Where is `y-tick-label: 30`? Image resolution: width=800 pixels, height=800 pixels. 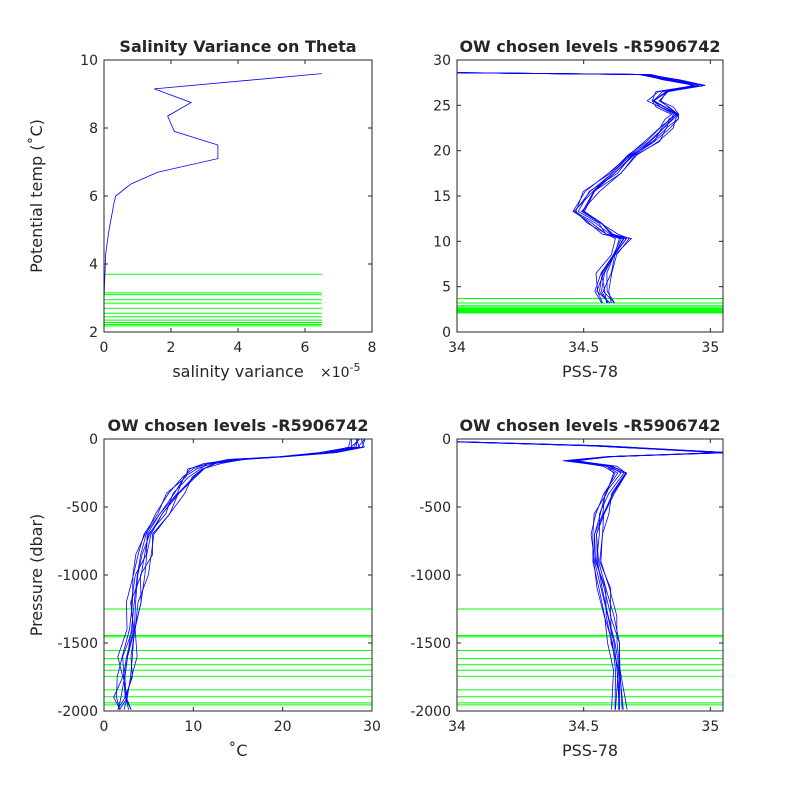
y-tick-label: 30 is located at coordinates (442, 61).